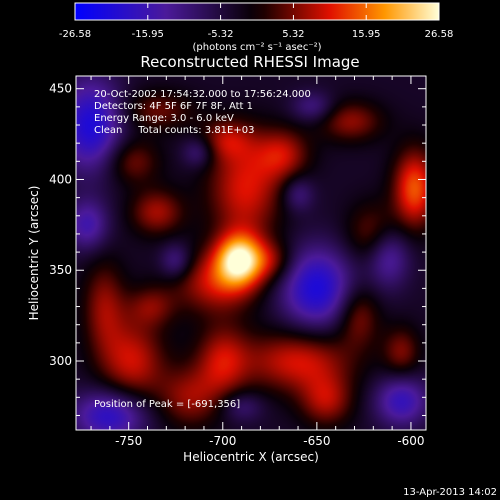 The image size is (500, 500). I want to click on y-tick-label: 450, so click(60, 89).